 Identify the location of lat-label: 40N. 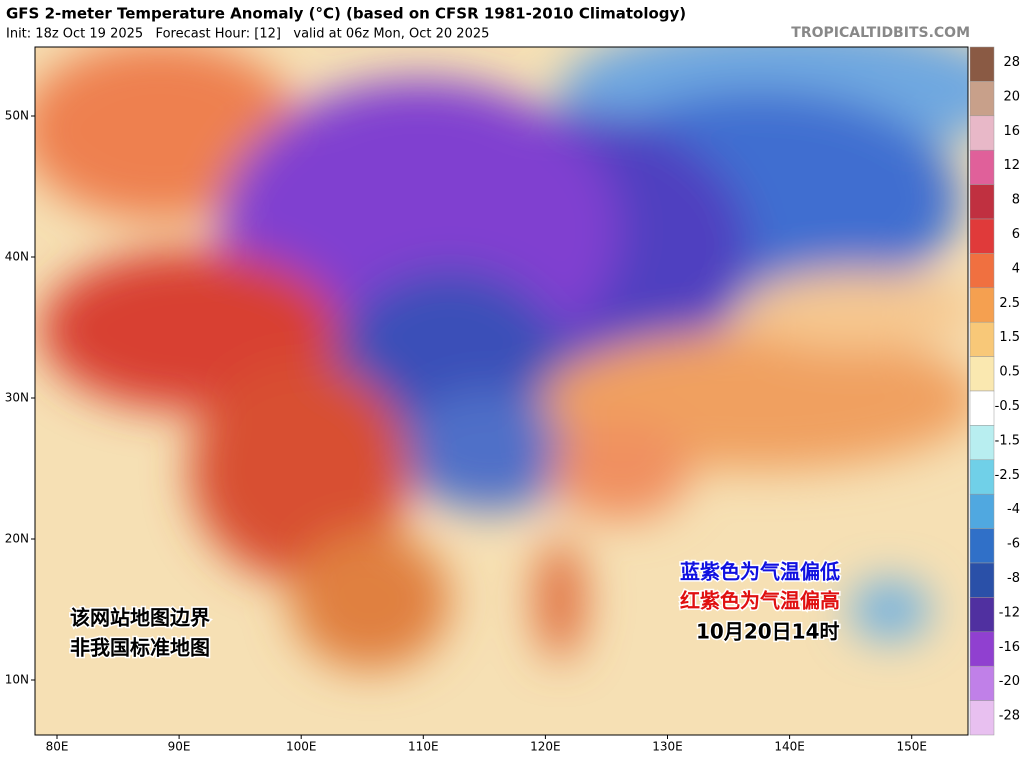
(17, 257).